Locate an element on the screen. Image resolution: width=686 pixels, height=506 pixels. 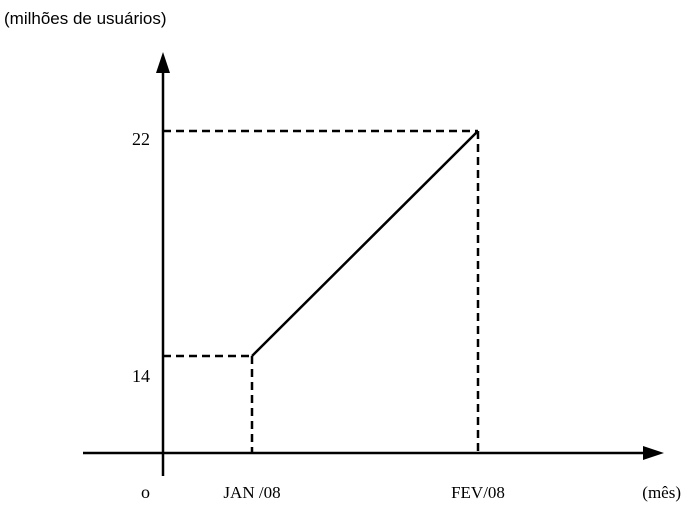
series-line is located at coordinates (365, 243).